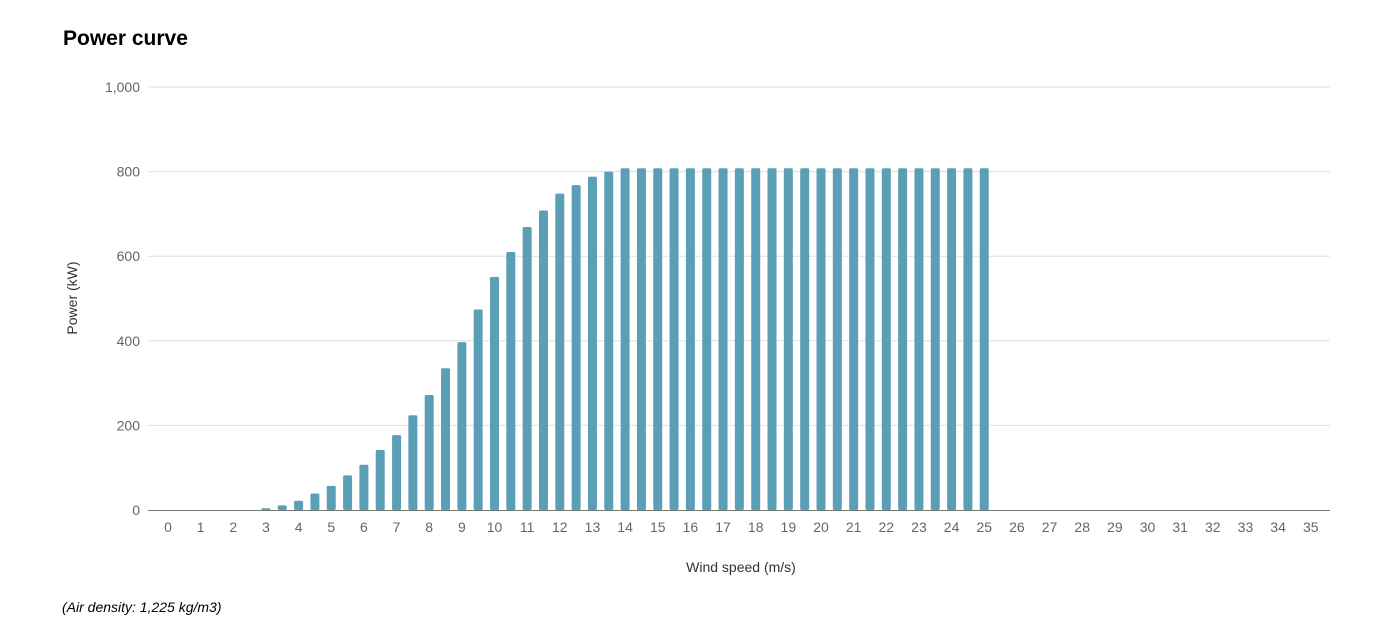  I want to click on x-tick-label: 35, so click(1311, 527).